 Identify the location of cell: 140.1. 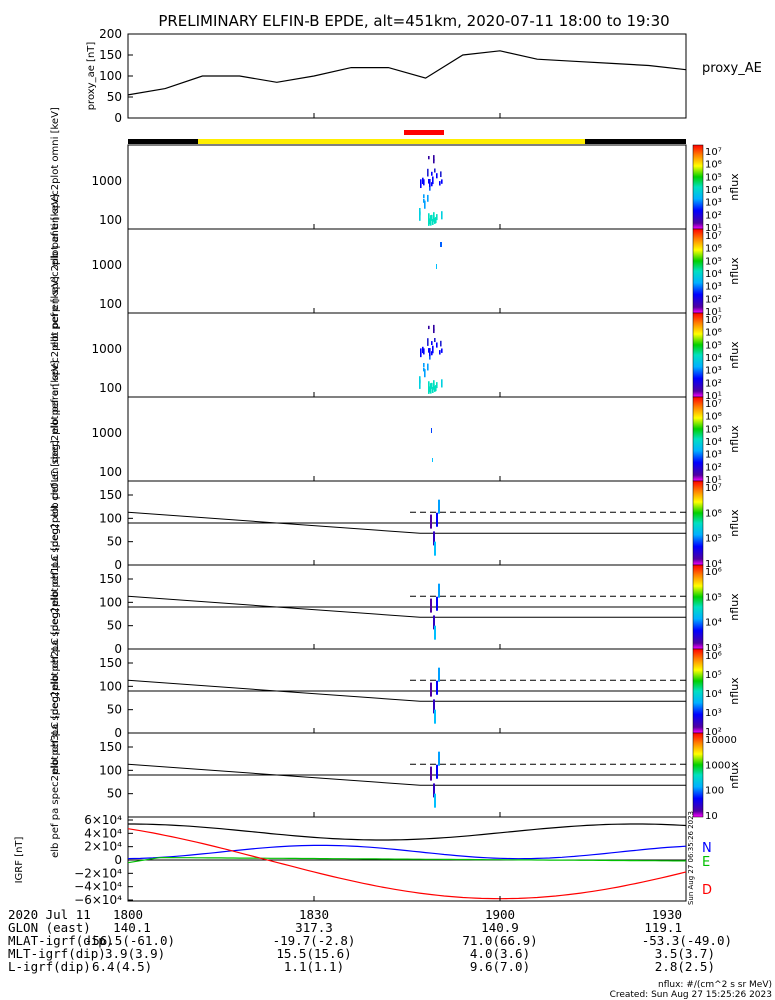
(132, 927).